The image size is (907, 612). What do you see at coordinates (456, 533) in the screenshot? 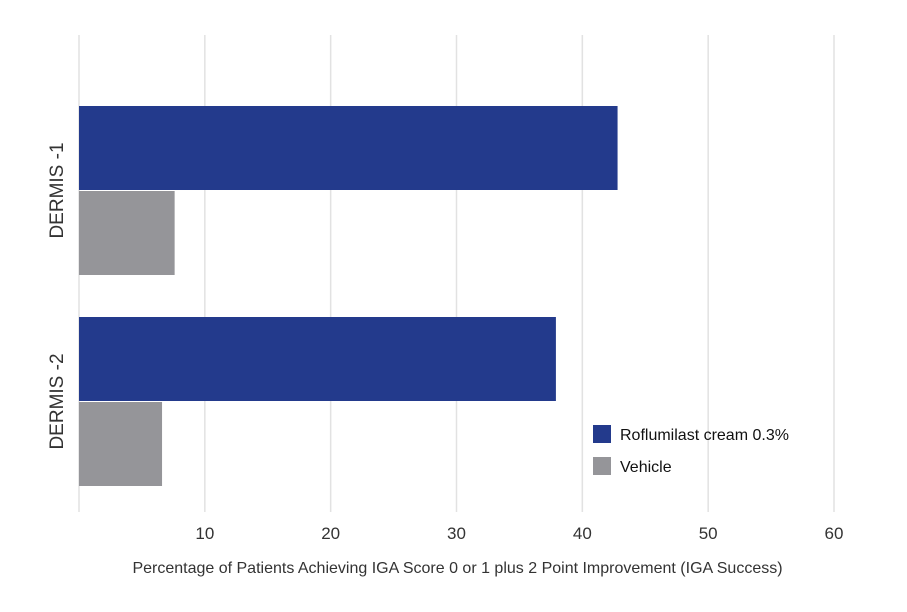
I see `x-tick-label-30: 30` at bounding box center [456, 533].